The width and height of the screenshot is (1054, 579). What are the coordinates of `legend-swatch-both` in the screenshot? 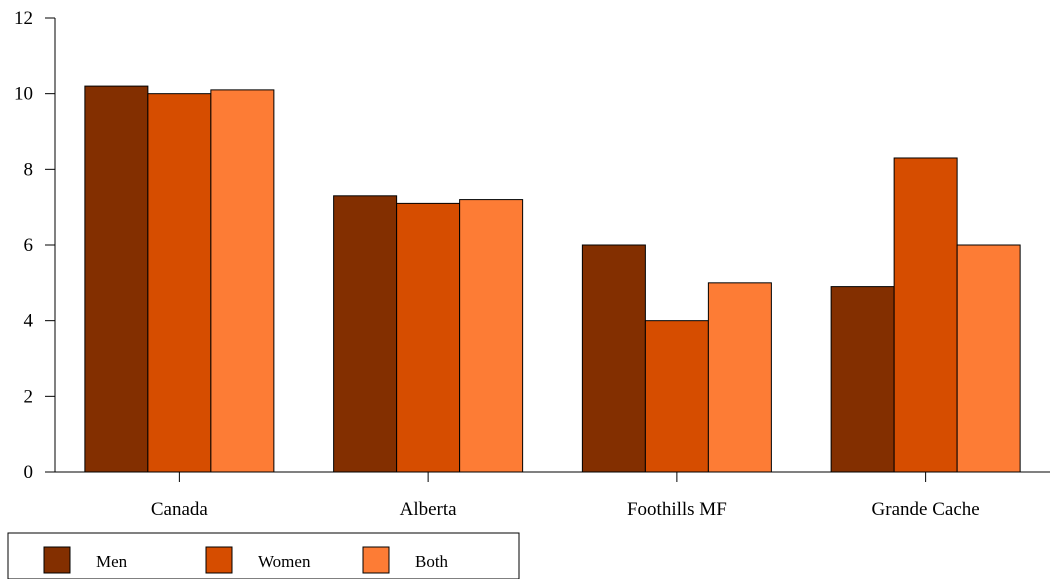 It's located at (376, 560).